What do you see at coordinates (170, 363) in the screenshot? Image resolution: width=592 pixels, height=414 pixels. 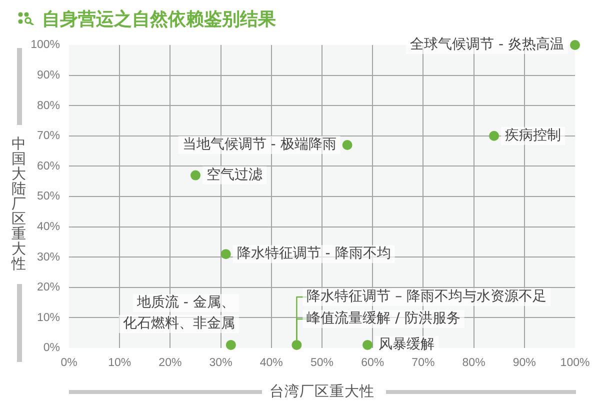 I see `x-tick-label: 20%` at bounding box center [170, 363].